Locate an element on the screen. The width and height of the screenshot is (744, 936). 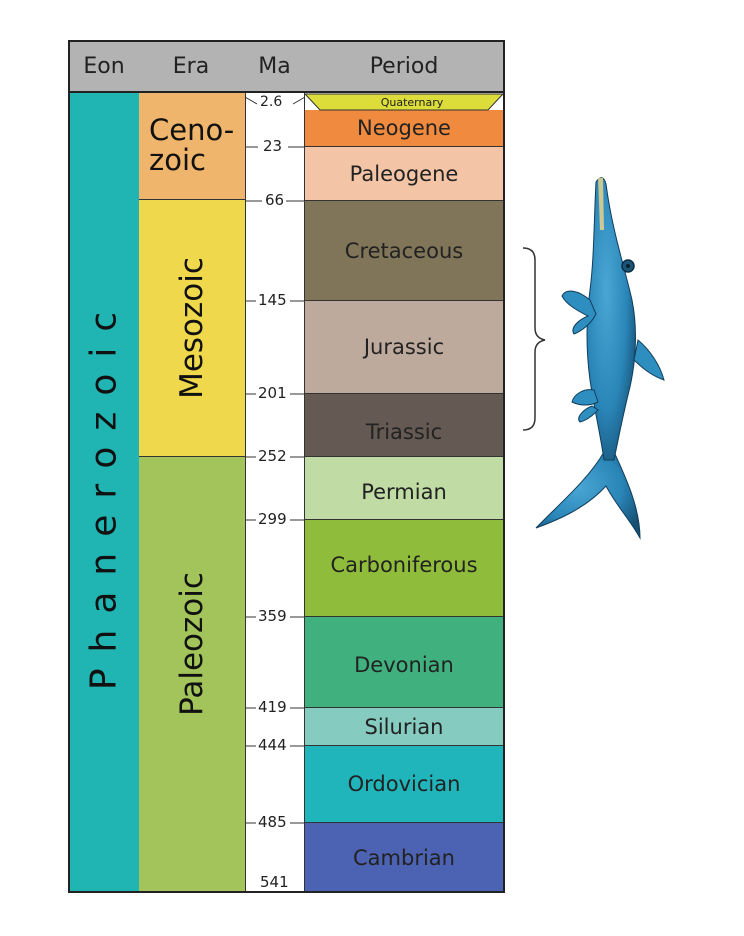
ma-tick-2-6: 2.6 is located at coordinates (271, 102).